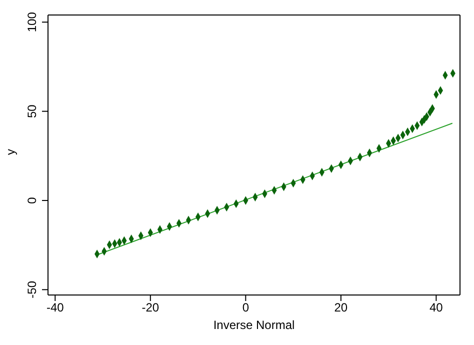 The width and height of the screenshot is (474, 345). Describe the element at coordinates (32, 22) in the screenshot. I see `y-tick-label: 100` at that location.